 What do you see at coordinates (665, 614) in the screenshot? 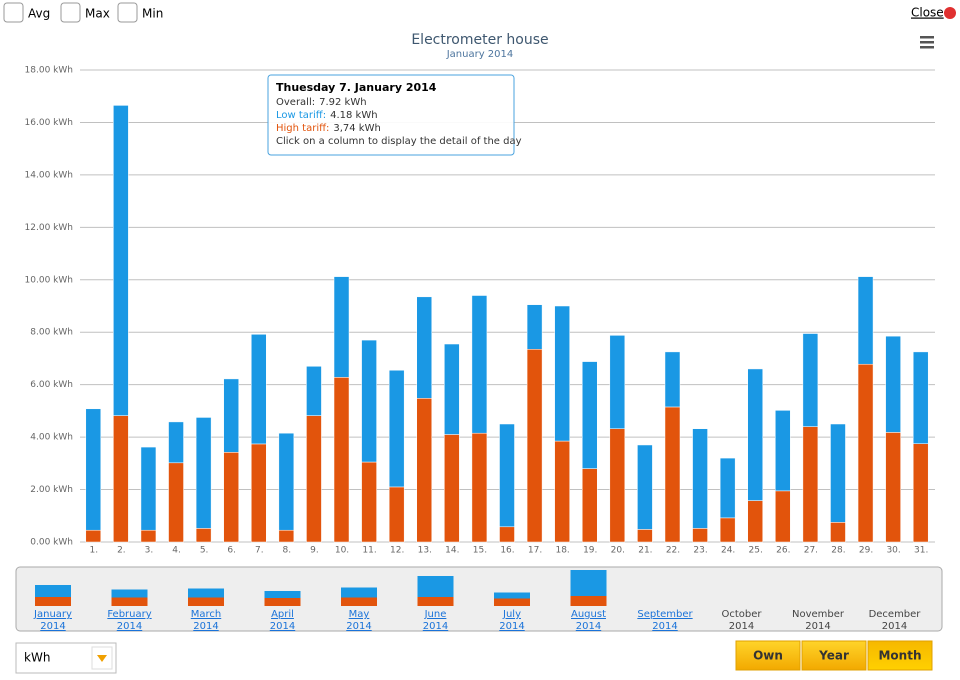
I see `month-link: September` at bounding box center [665, 614].